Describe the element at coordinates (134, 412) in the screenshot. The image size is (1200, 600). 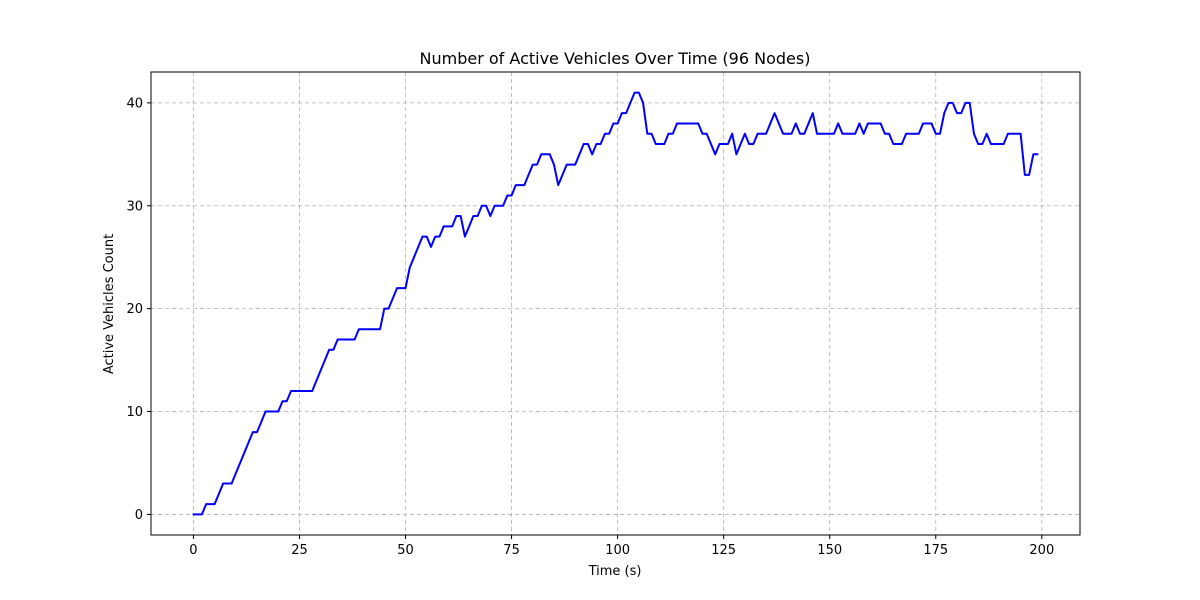
I see `y-tick-label: 10` at that location.